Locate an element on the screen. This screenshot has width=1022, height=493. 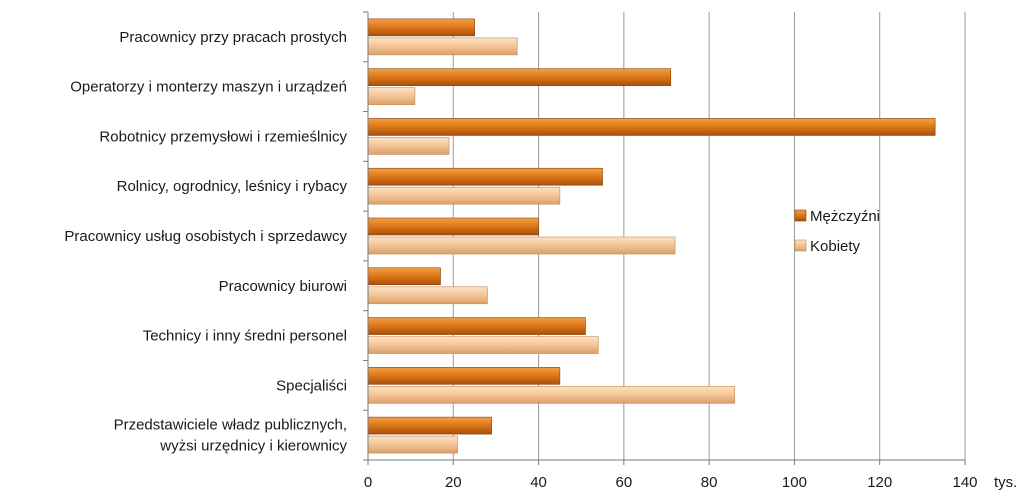
x-tick-label: 100 is located at coordinates (794, 482).